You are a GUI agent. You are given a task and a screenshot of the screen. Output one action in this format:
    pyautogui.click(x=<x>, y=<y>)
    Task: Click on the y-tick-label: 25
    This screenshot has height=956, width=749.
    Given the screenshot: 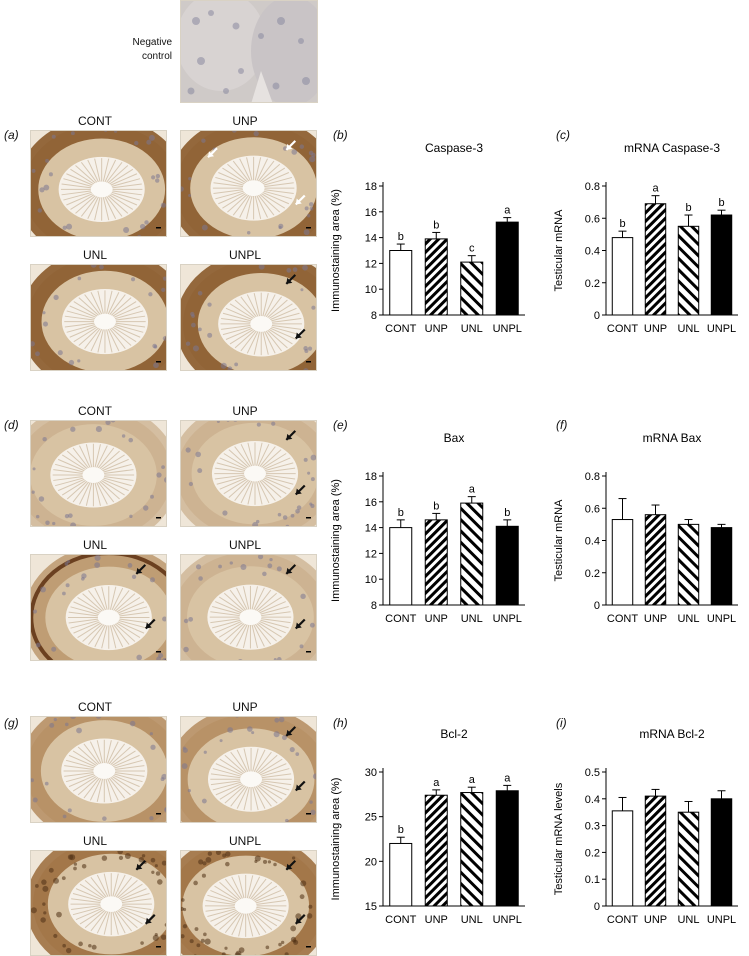 What is the action you would take?
    pyautogui.click(x=371, y=818)
    